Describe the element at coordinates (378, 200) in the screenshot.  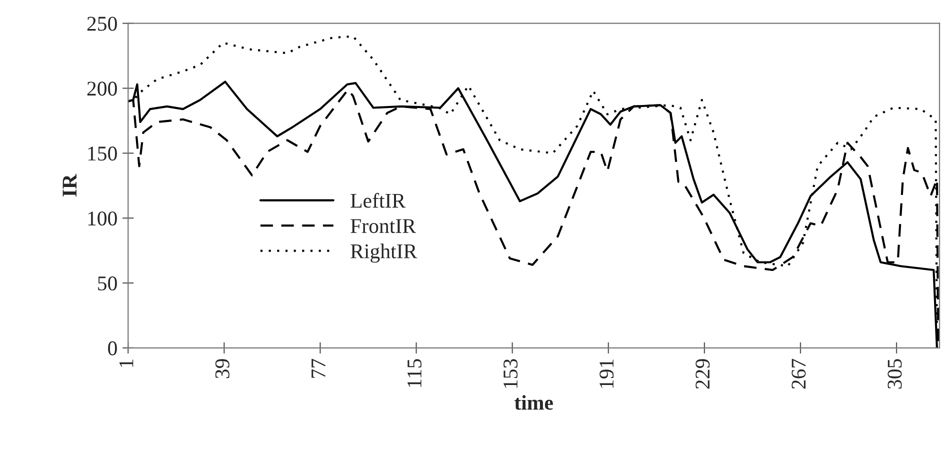
I see `legend-label: LeftIR` at that location.